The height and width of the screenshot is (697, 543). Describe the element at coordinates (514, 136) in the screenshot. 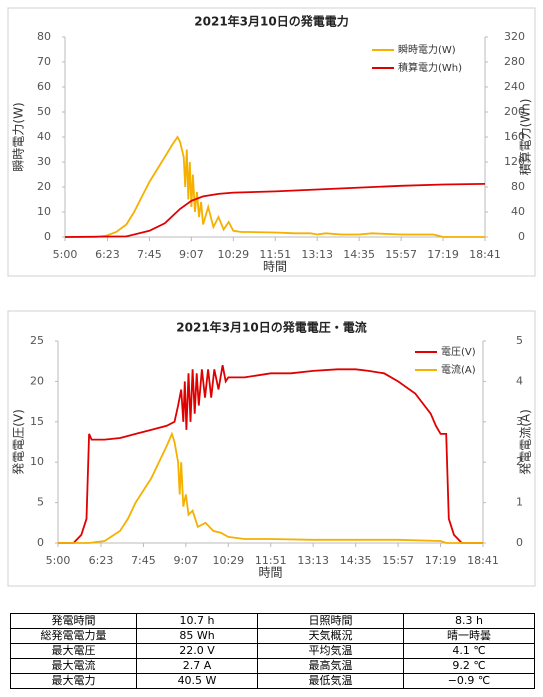

I see `y2-tick-label: 160` at that location.